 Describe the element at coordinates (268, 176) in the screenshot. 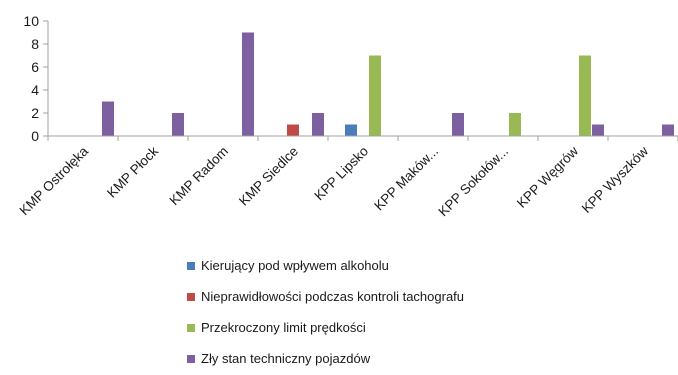

I see `x-category-label: KMP Siedlce` at that location.